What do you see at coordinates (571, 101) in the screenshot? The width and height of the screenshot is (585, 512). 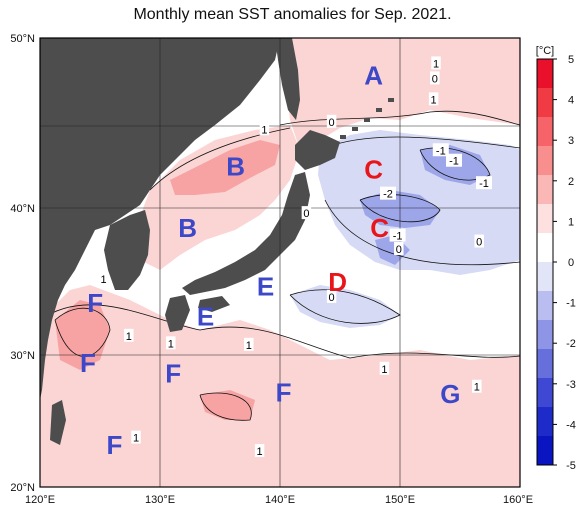 I see `colorbar-tick-label: 4` at bounding box center [571, 101].